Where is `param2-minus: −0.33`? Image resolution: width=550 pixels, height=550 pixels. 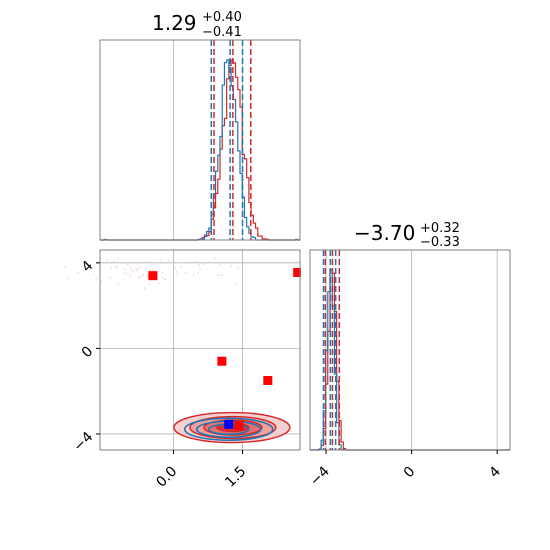
param2-minus: −0.33 is located at coordinates (440, 242).